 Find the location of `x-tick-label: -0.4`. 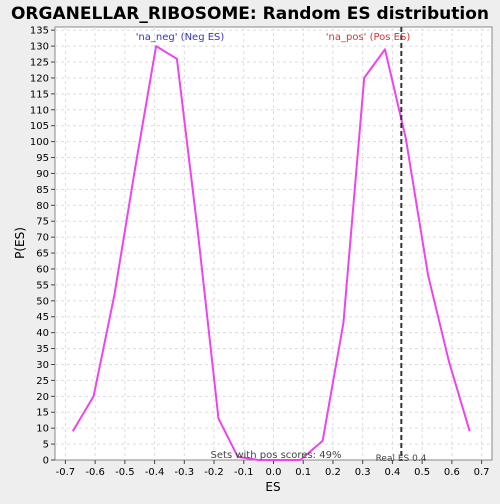

x-tick-label: -0.4 is located at coordinates (155, 472).